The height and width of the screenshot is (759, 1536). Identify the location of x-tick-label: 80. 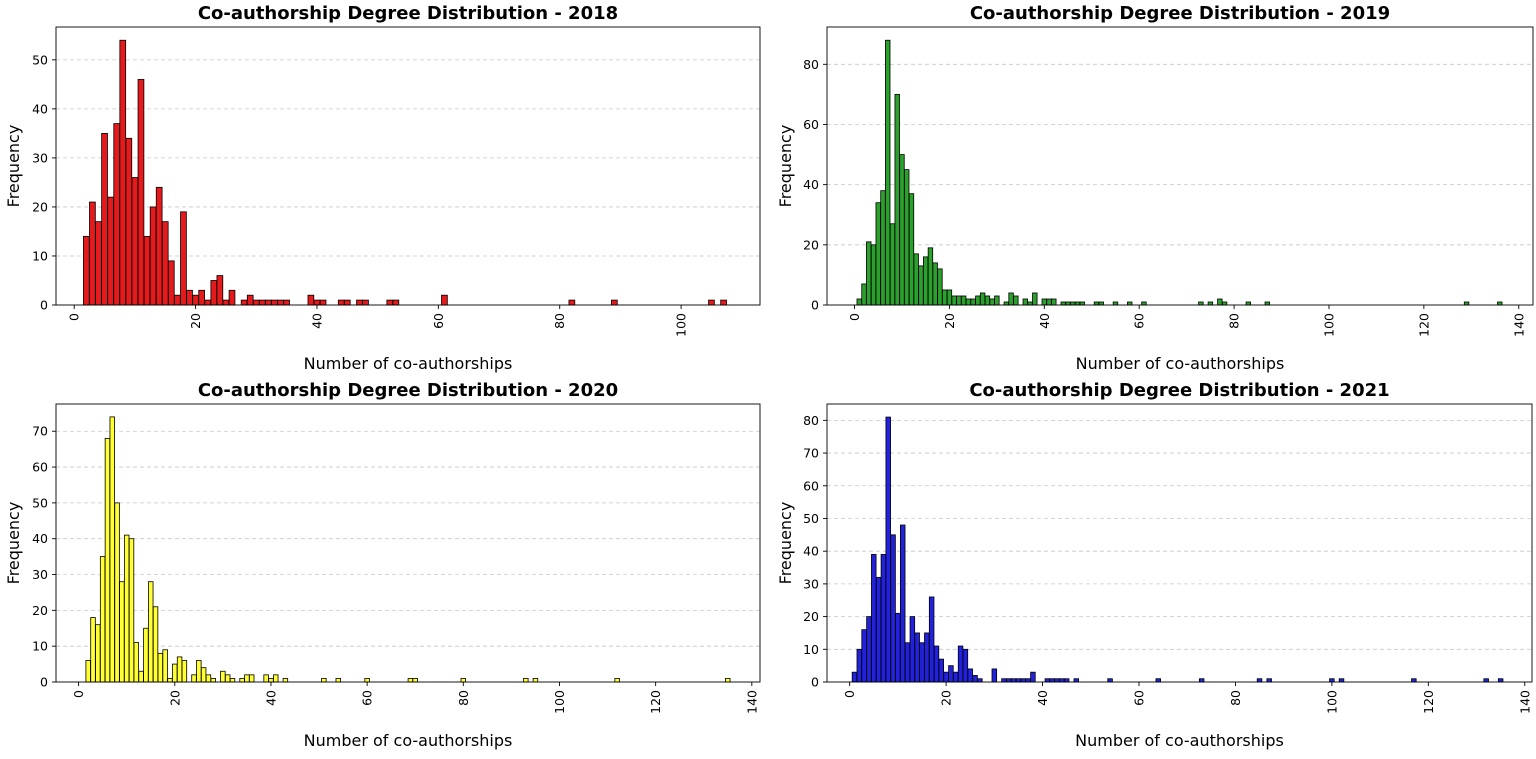
(1234, 321).